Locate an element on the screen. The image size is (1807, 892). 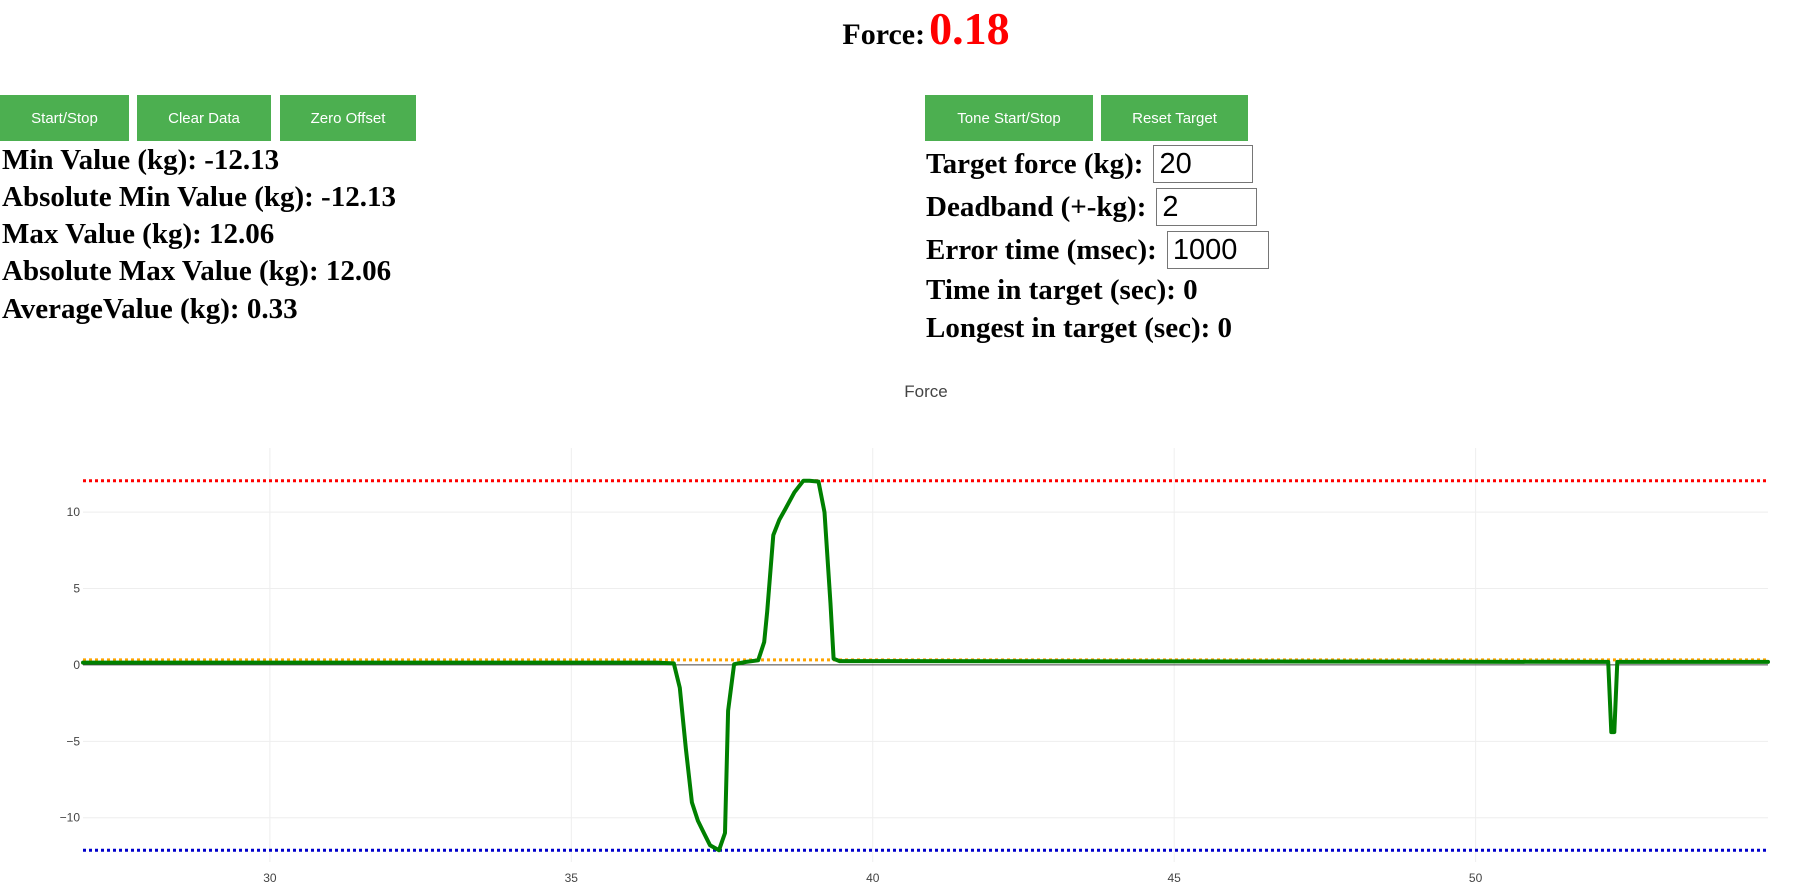
y-tick-label: 0 is located at coordinates (76, 665).